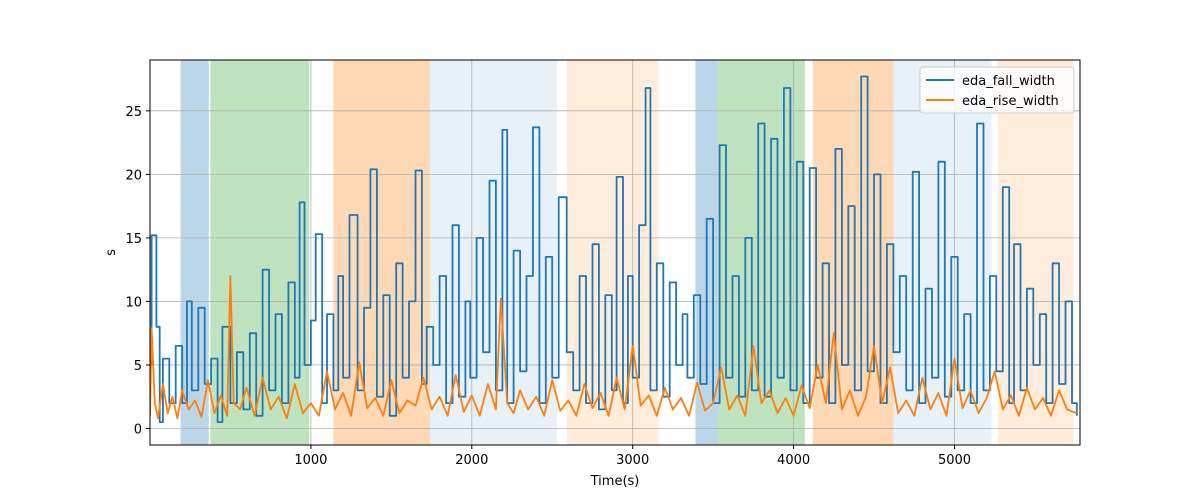 Image resolution: width=1200 pixels, height=500 pixels. Describe the element at coordinates (793, 460) in the screenshot. I see `x-tick-label: 4000` at that location.